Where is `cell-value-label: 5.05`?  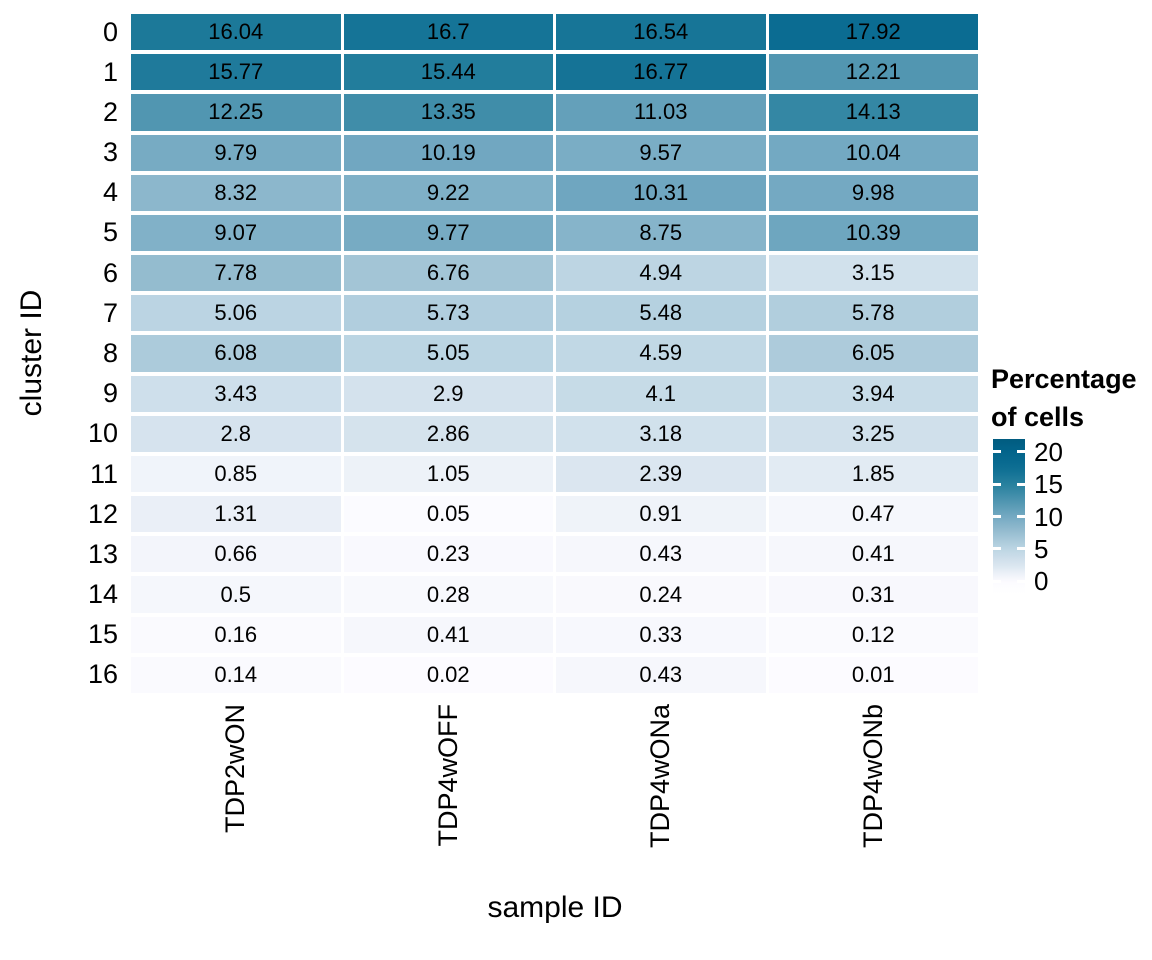
cell-value-label: 5.05 is located at coordinates (448, 353).